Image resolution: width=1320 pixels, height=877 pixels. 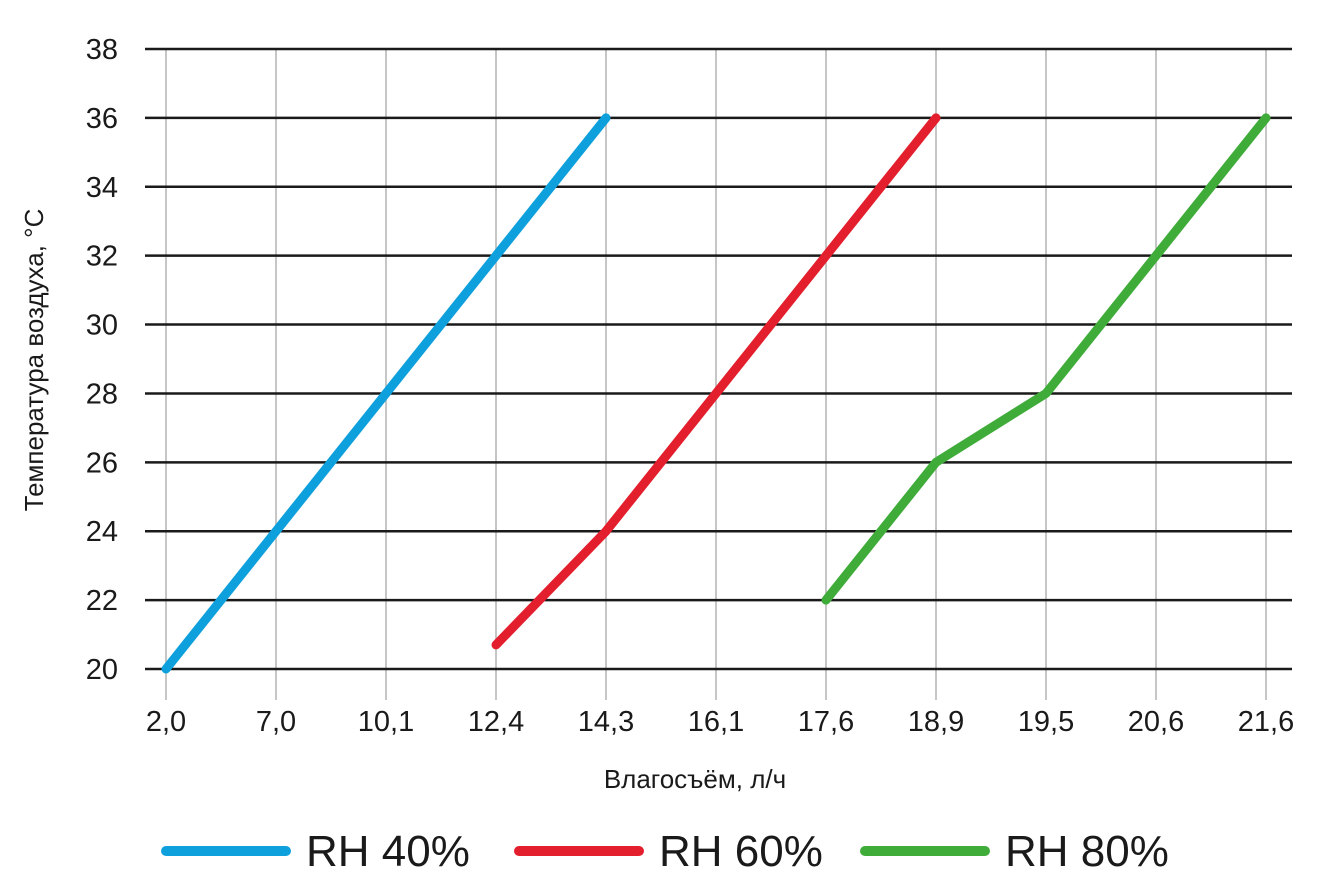 I want to click on x-tick-label: 2,0, so click(x=166, y=722).